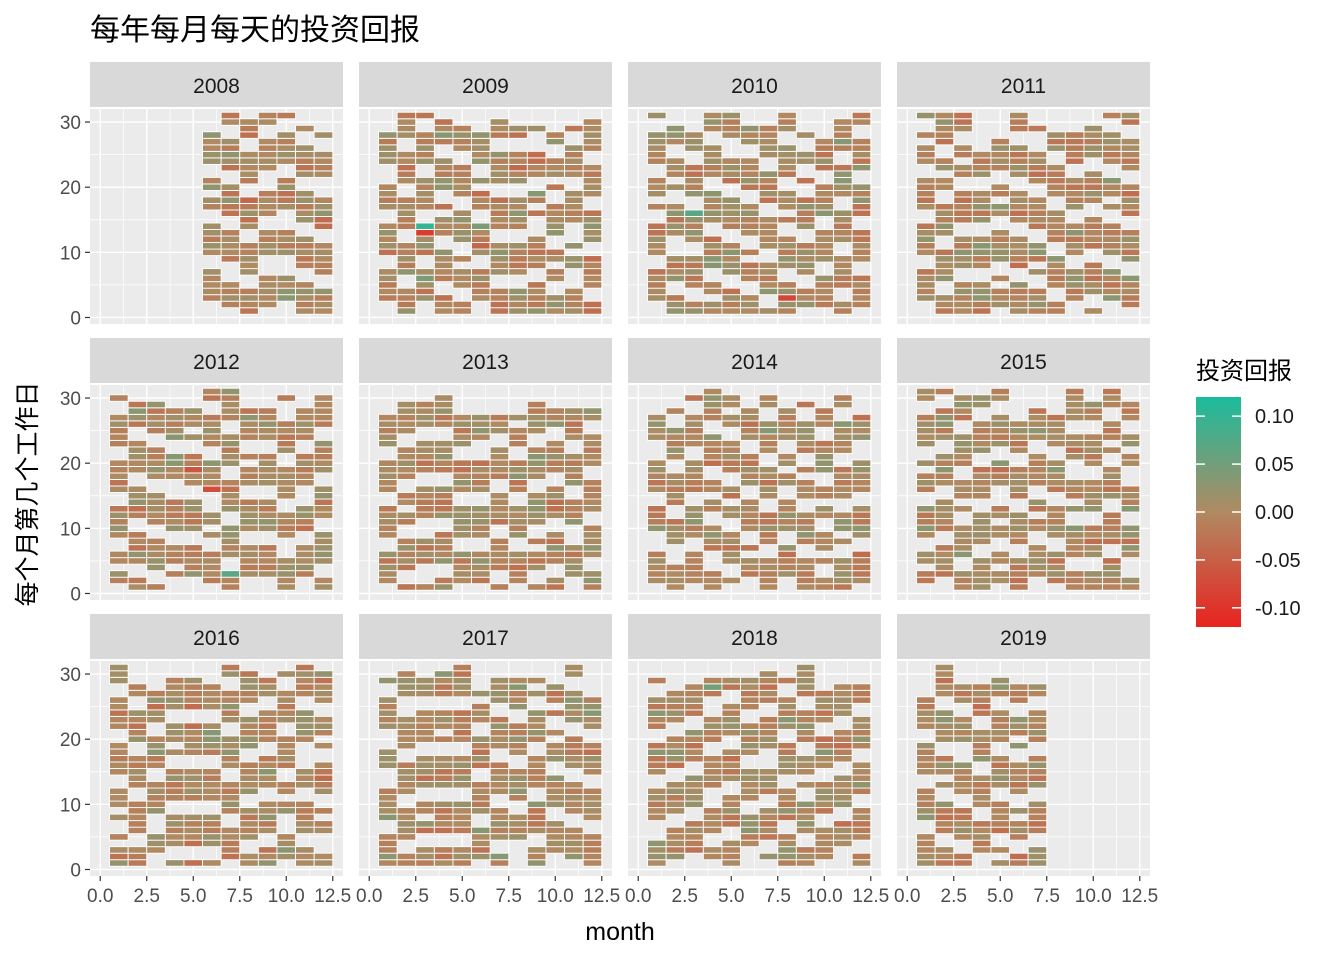 This screenshot has height=960, width=1344. What do you see at coordinates (778, 896) in the screenshot?
I see `x-tick-label: 7.5` at bounding box center [778, 896].